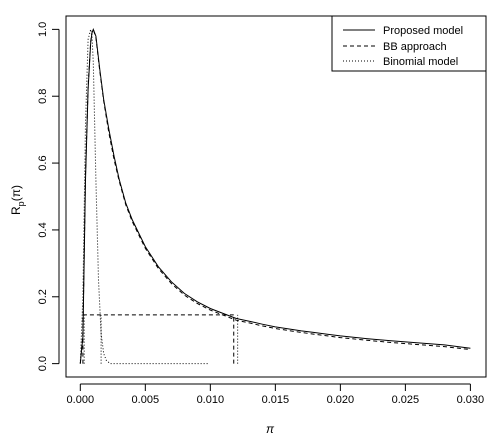 The image size is (501, 443). I want to click on x-tick-label: 0.000, so click(81, 400).